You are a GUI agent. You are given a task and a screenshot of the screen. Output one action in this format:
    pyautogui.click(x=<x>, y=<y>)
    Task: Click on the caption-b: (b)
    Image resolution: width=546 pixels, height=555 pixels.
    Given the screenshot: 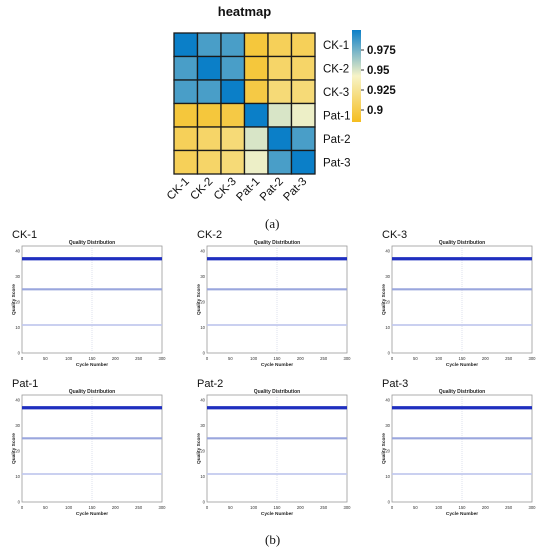 What is the action you would take?
    pyautogui.click(x=273, y=539)
    